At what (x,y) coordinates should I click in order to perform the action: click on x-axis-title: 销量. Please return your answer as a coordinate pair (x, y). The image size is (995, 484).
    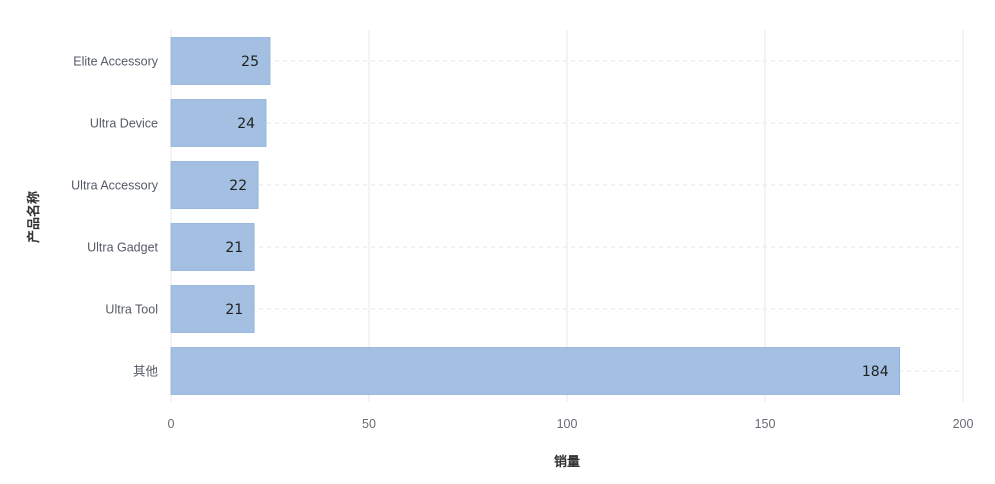
    Looking at the image, I should click on (567, 462).